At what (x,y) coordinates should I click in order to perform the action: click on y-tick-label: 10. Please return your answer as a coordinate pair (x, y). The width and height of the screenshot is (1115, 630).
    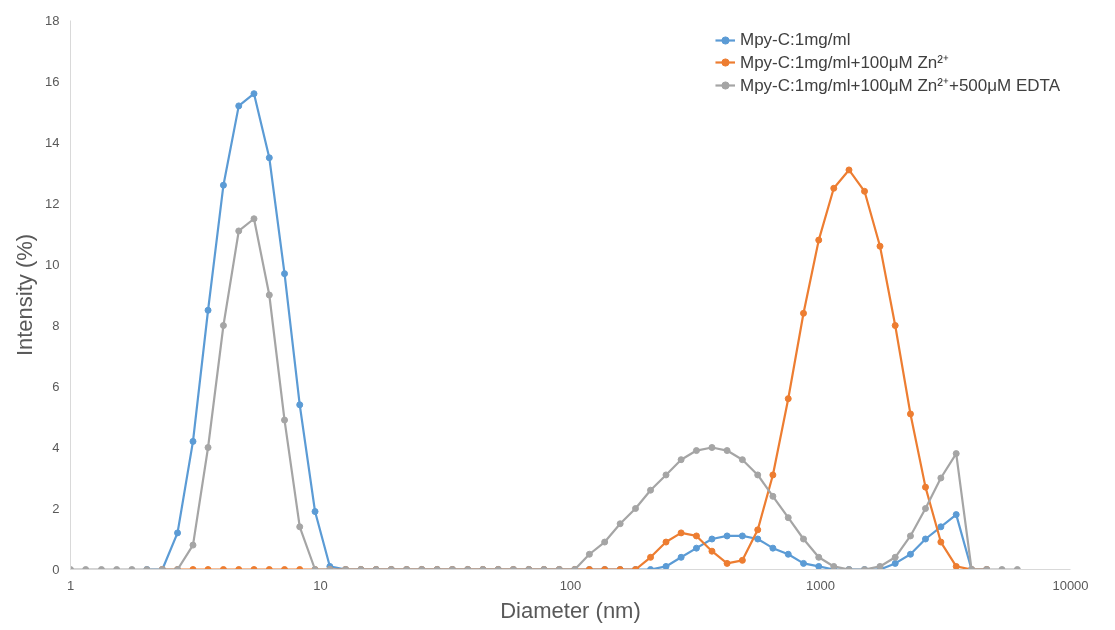
    Looking at the image, I should click on (52, 264).